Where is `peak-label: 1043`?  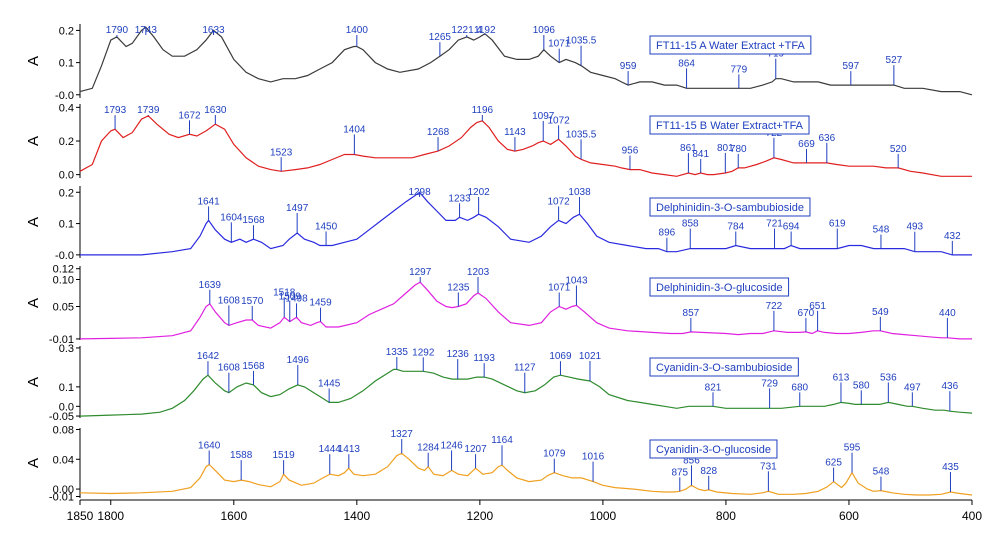
peak-label: 1043 is located at coordinates (576, 280).